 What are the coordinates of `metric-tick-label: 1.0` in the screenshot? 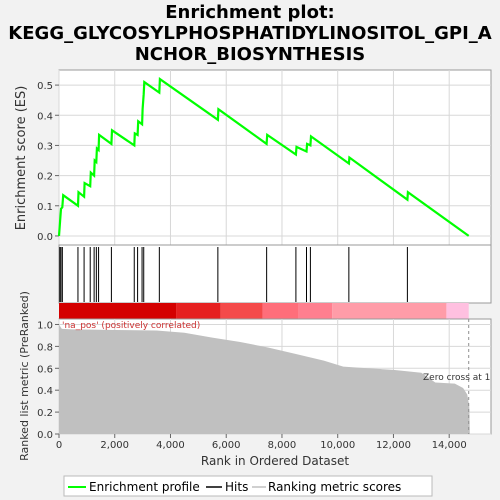 It's located at (45, 325).